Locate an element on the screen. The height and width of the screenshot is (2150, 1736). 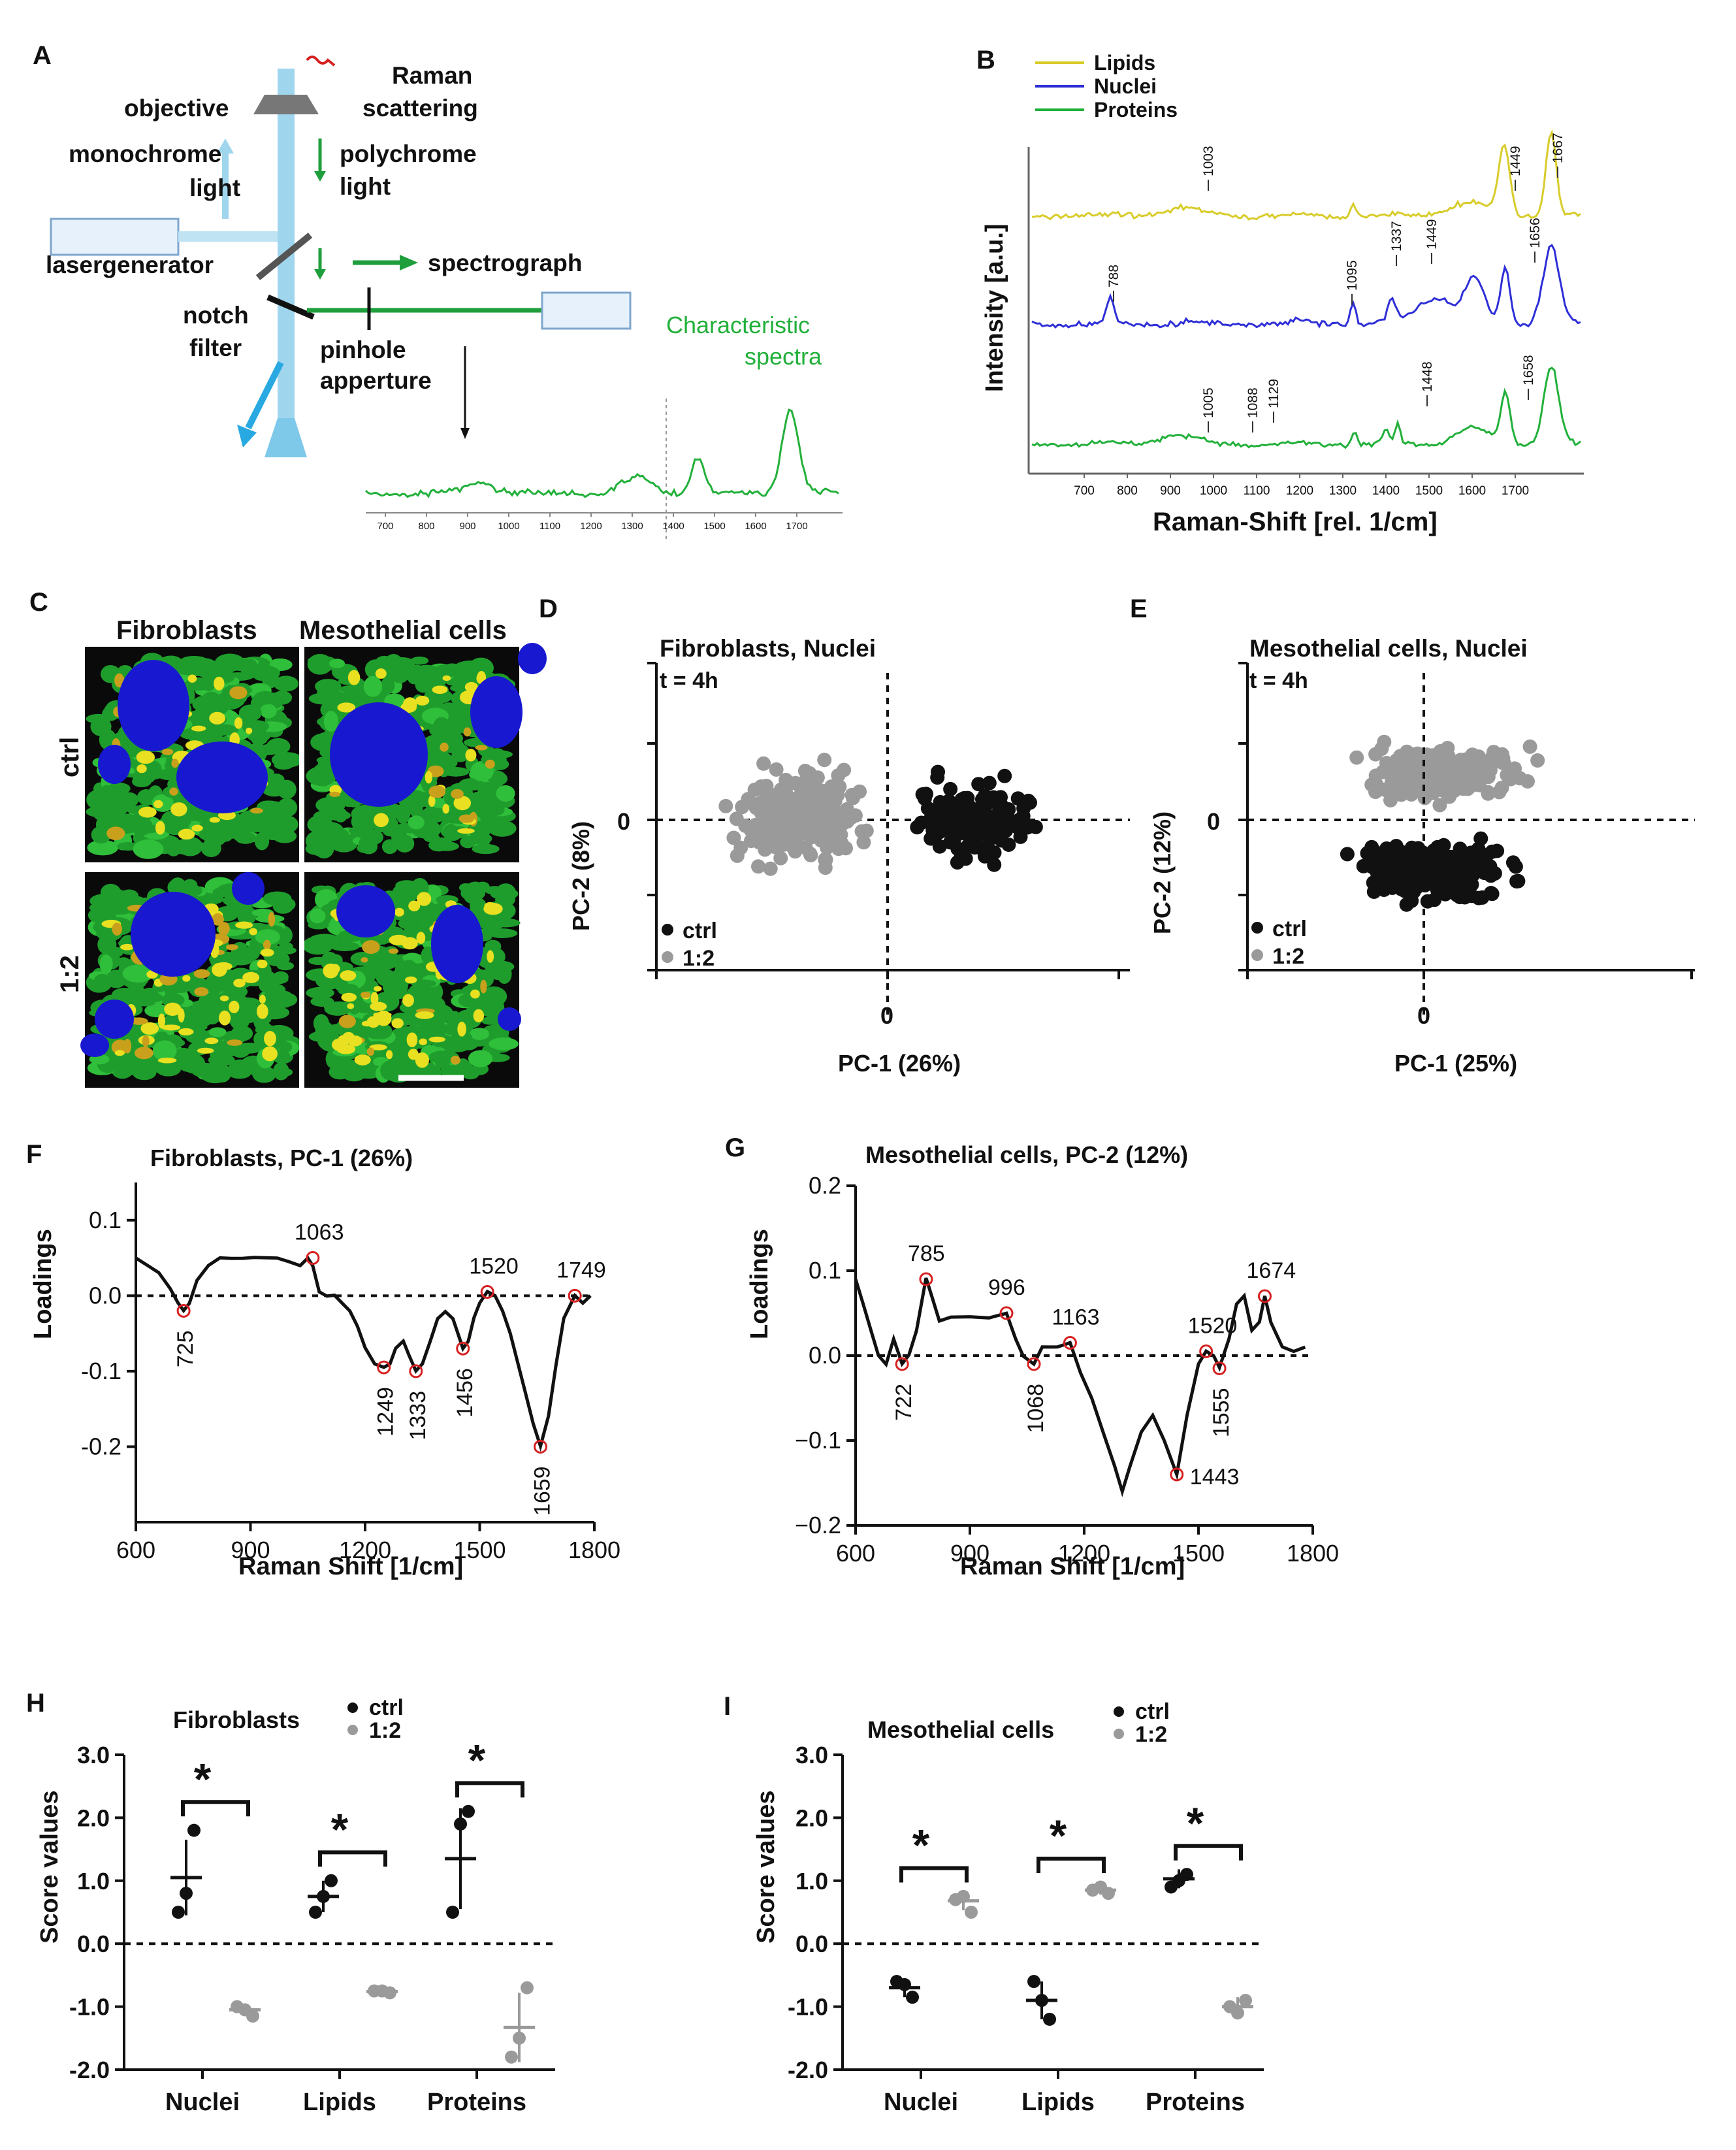
panel-c-label: C is located at coordinates (38, 602).